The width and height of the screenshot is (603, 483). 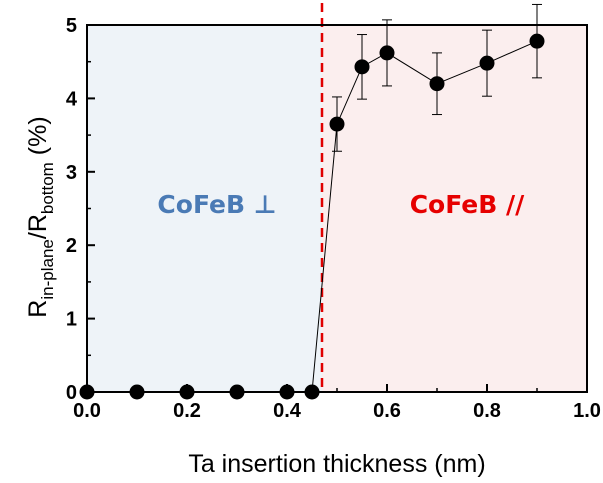 I want to click on x-tick-label: 0.8, so click(x=487, y=411).